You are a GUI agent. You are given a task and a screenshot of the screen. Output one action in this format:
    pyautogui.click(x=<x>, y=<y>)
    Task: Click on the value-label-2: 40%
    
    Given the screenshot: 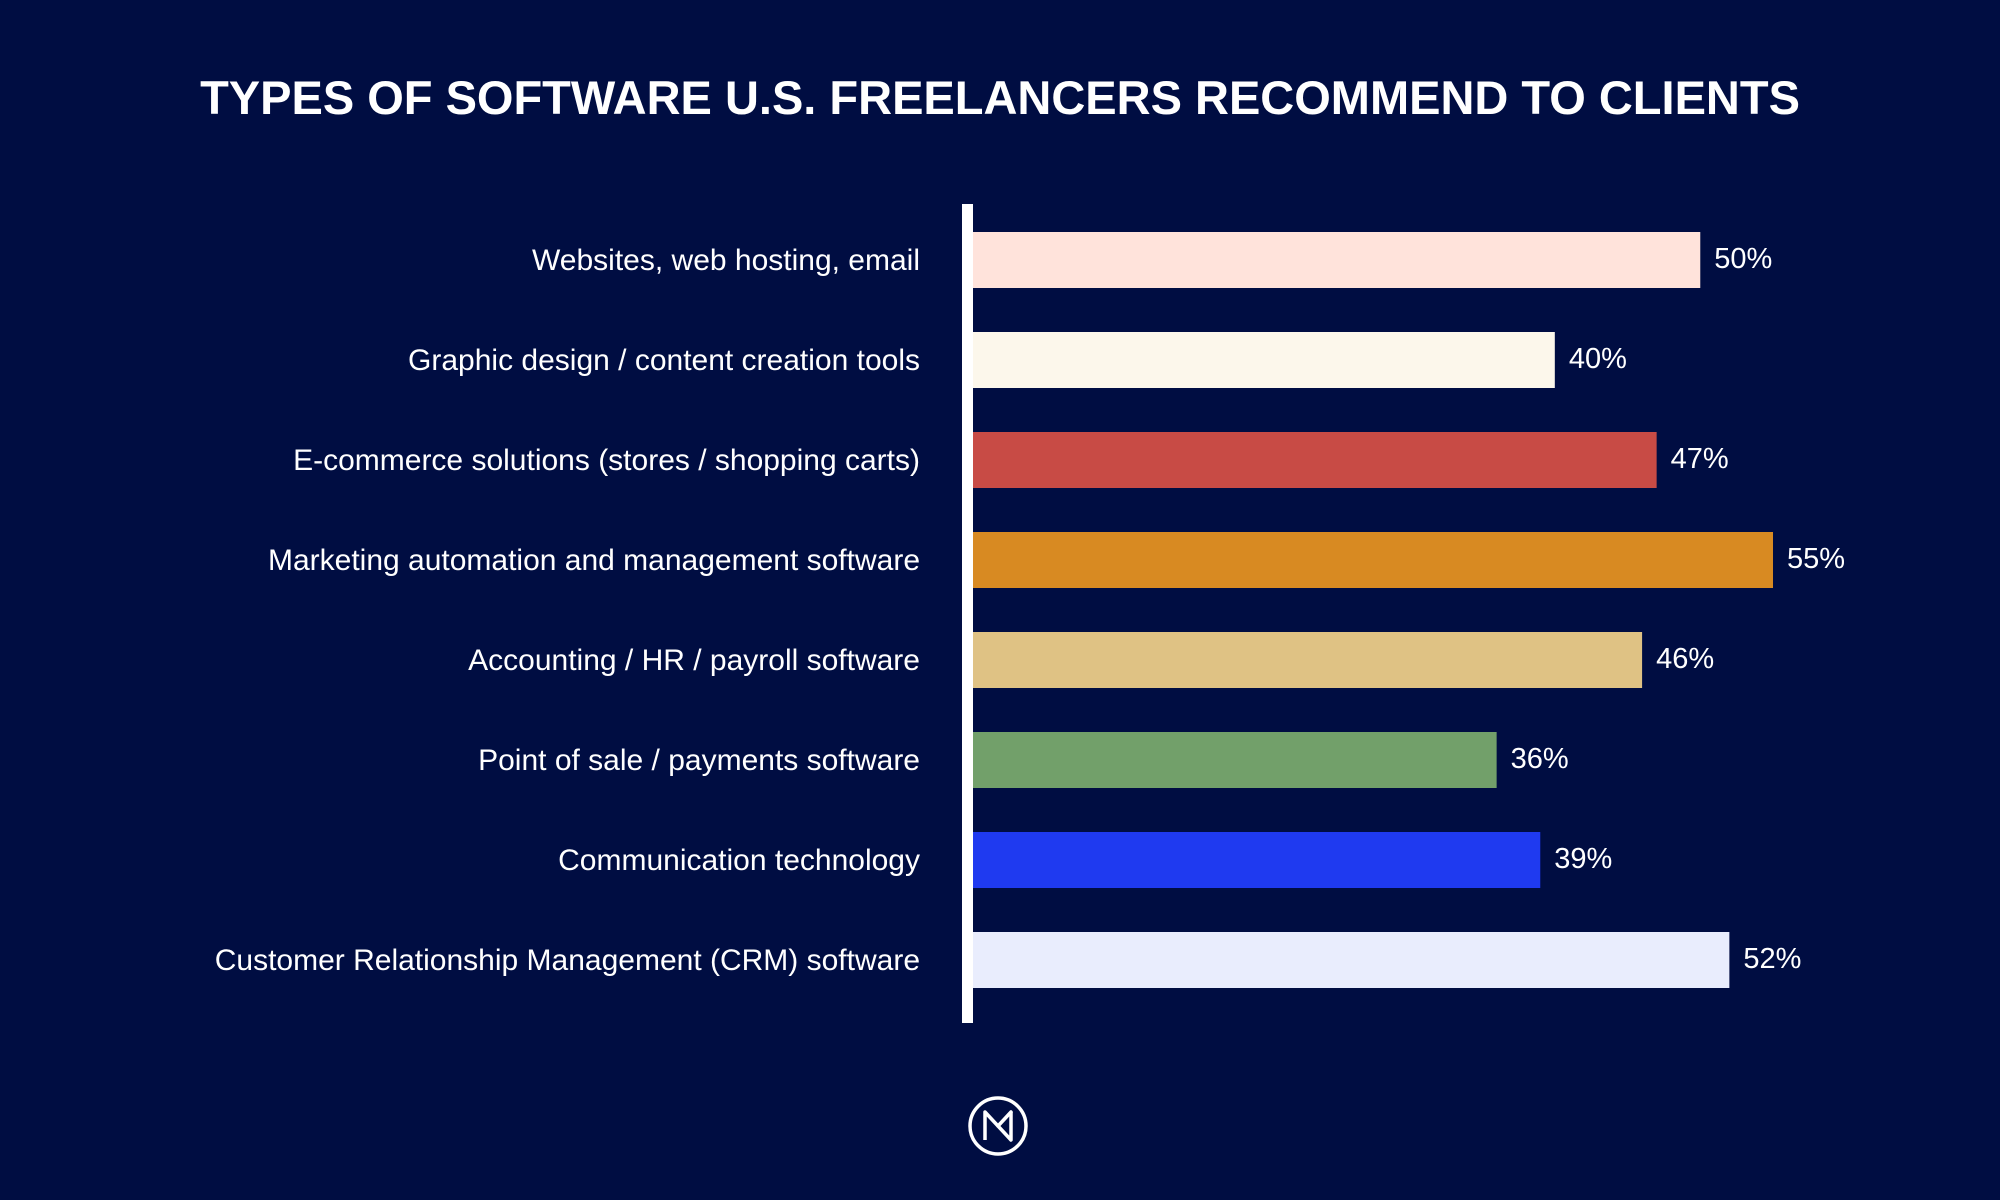 What is the action you would take?
    pyautogui.click(x=1598, y=359)
    